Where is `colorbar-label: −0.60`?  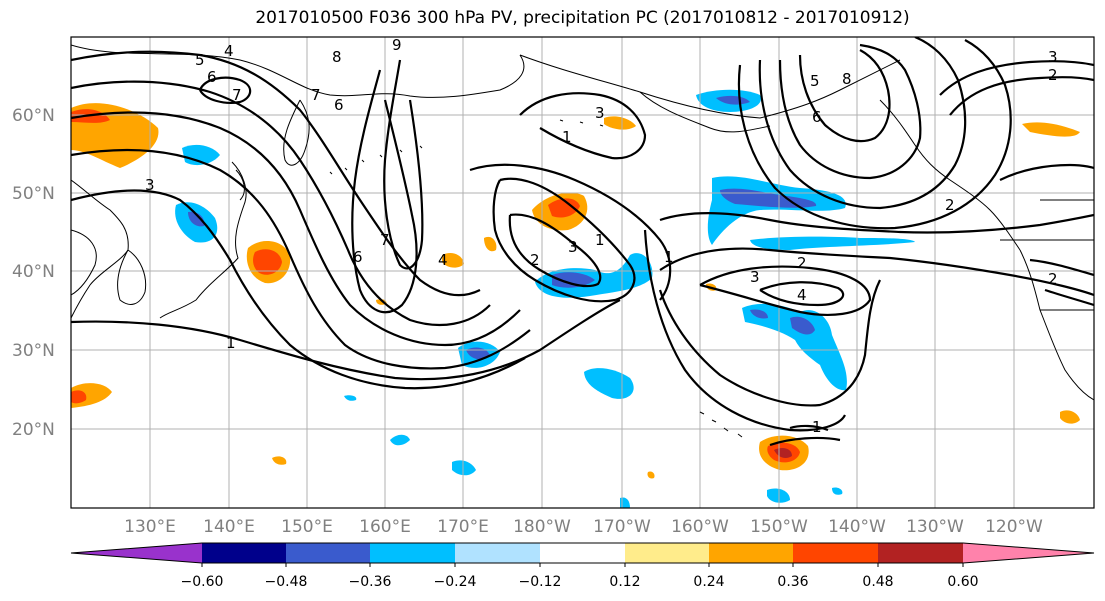 colorbar-label: −0.60 is located at coordinates (202, 582).